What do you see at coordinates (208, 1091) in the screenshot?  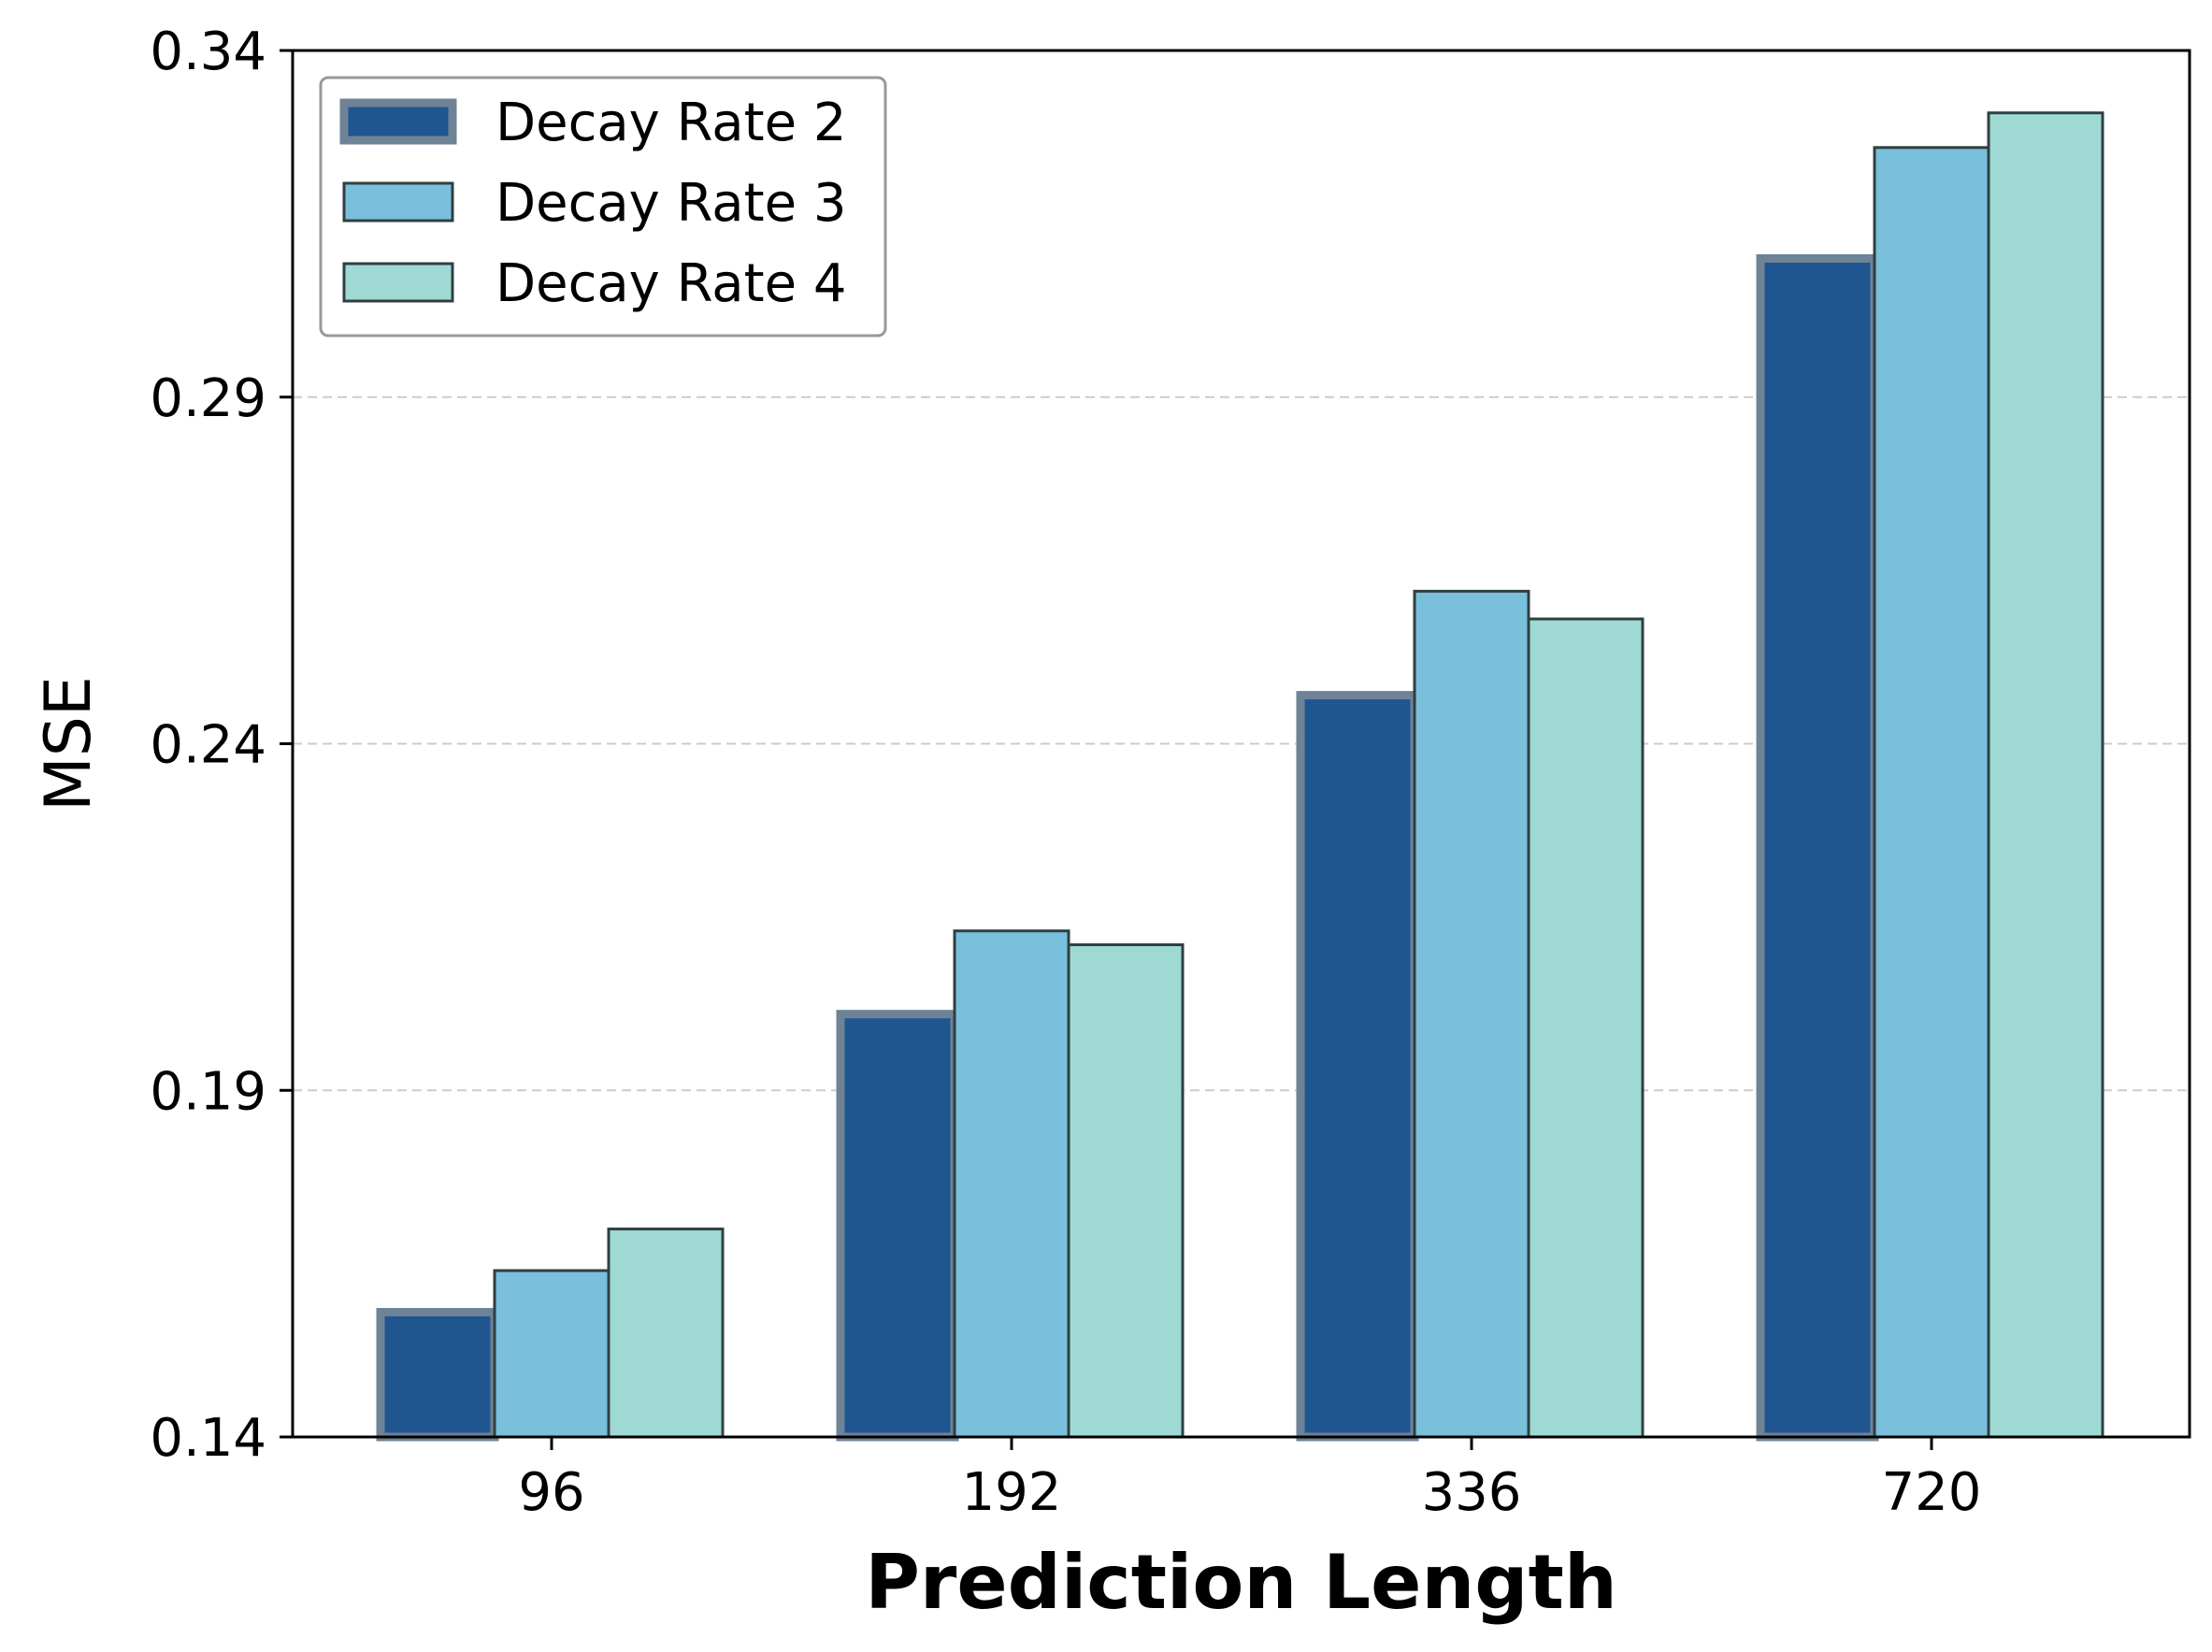 I see `y-tick-label: 0.19` at bounding box center [208, 1091].